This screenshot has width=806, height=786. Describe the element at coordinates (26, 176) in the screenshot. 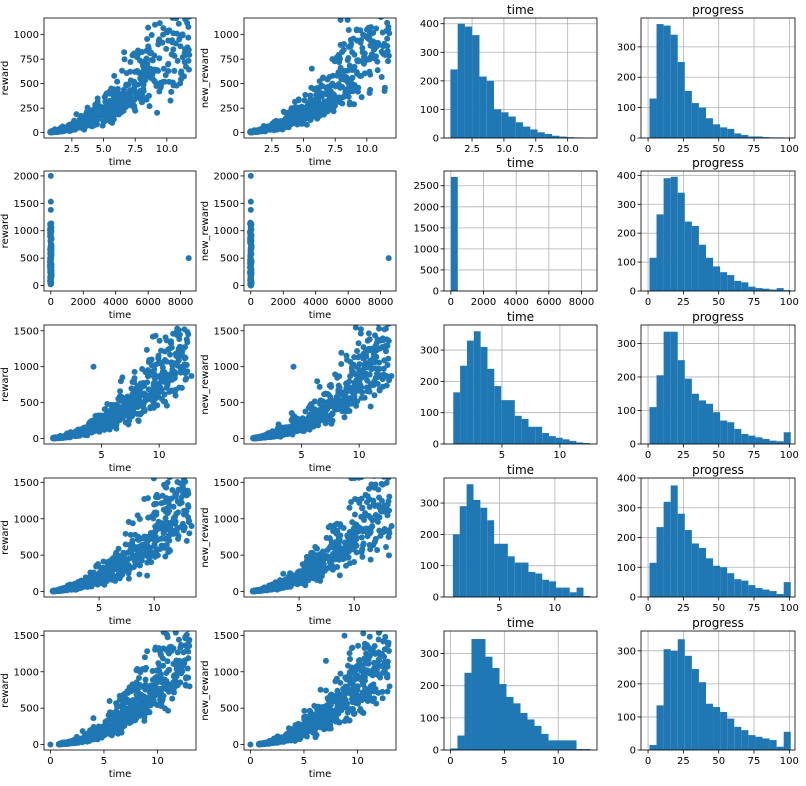

I see `y-tick-label: 2000` at that location.